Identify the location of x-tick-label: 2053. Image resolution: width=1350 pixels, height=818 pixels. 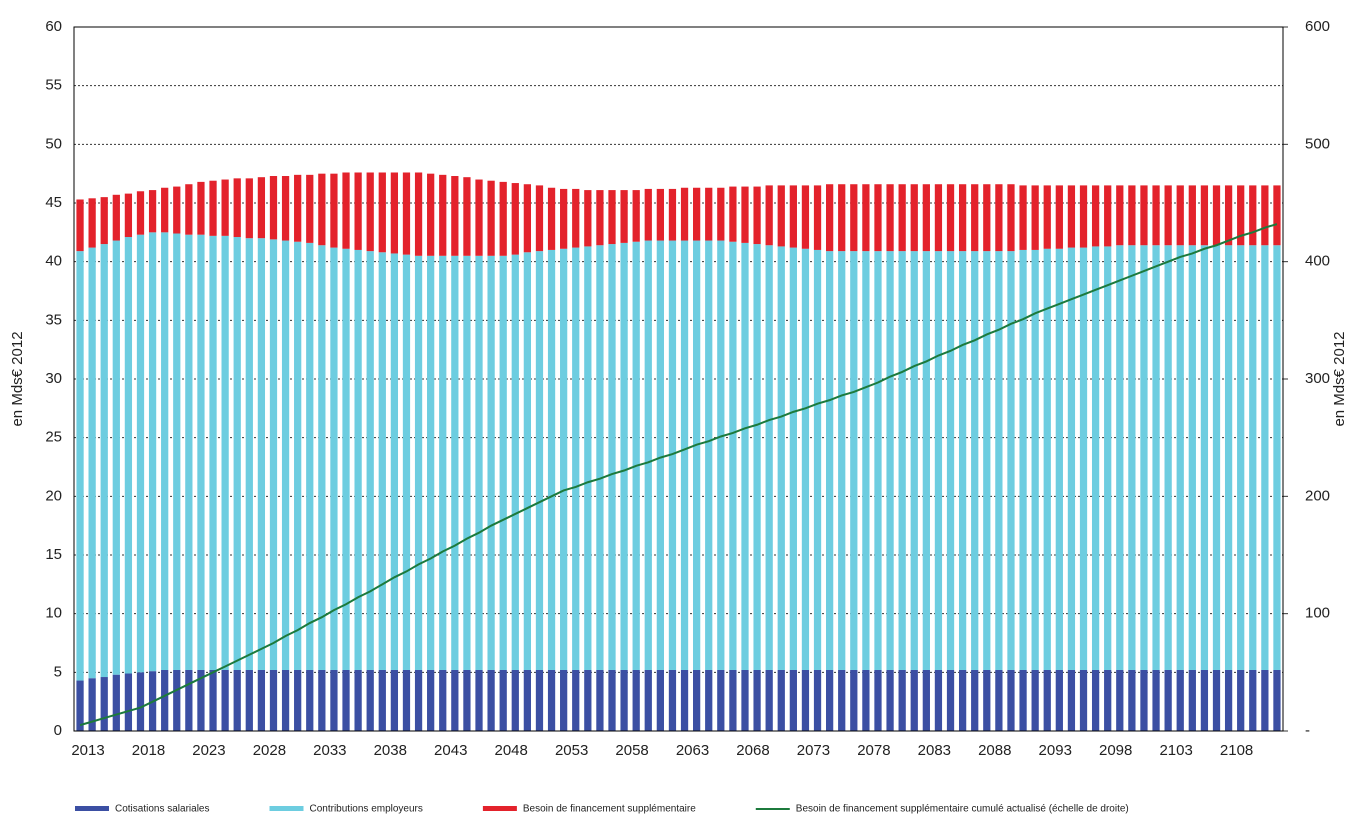
(571, 750).